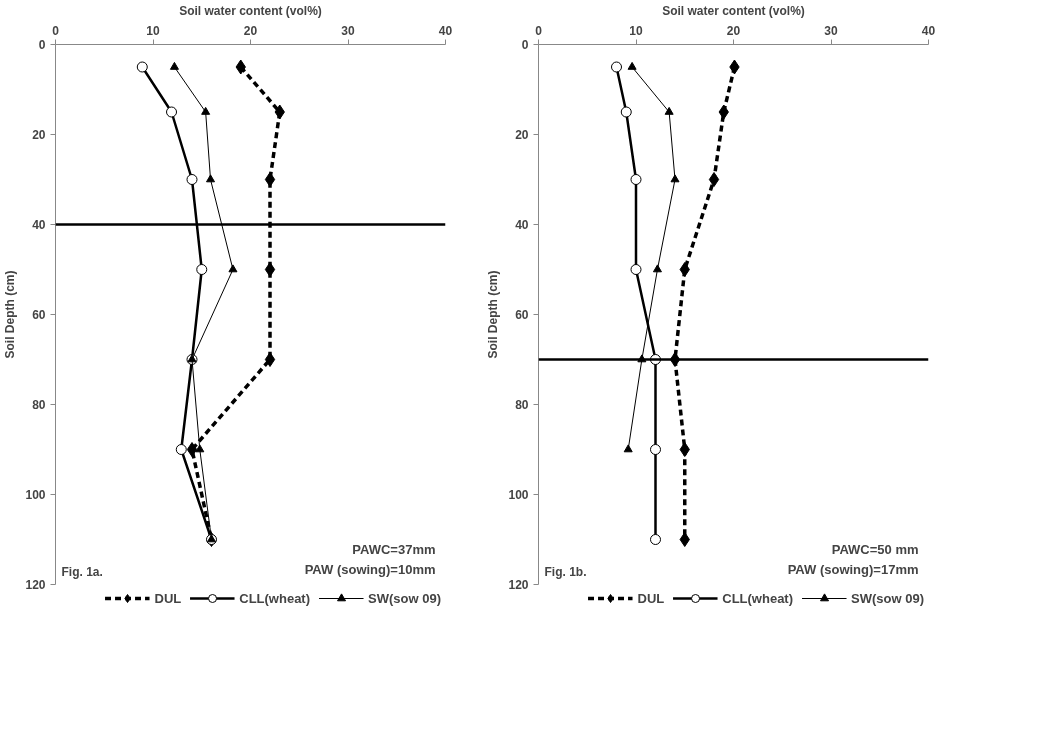  I want to click on annotation: PAWC=50 mm, so click(875, 549).